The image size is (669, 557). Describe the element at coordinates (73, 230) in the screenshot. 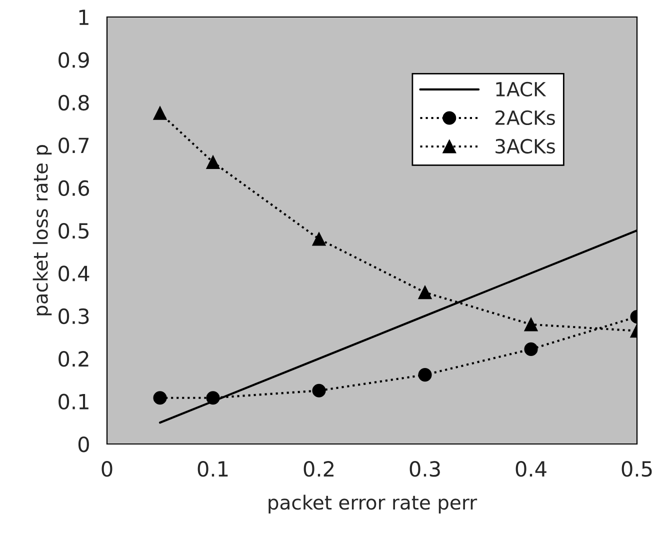

I see `y-tick-label: 0.5` at that location.